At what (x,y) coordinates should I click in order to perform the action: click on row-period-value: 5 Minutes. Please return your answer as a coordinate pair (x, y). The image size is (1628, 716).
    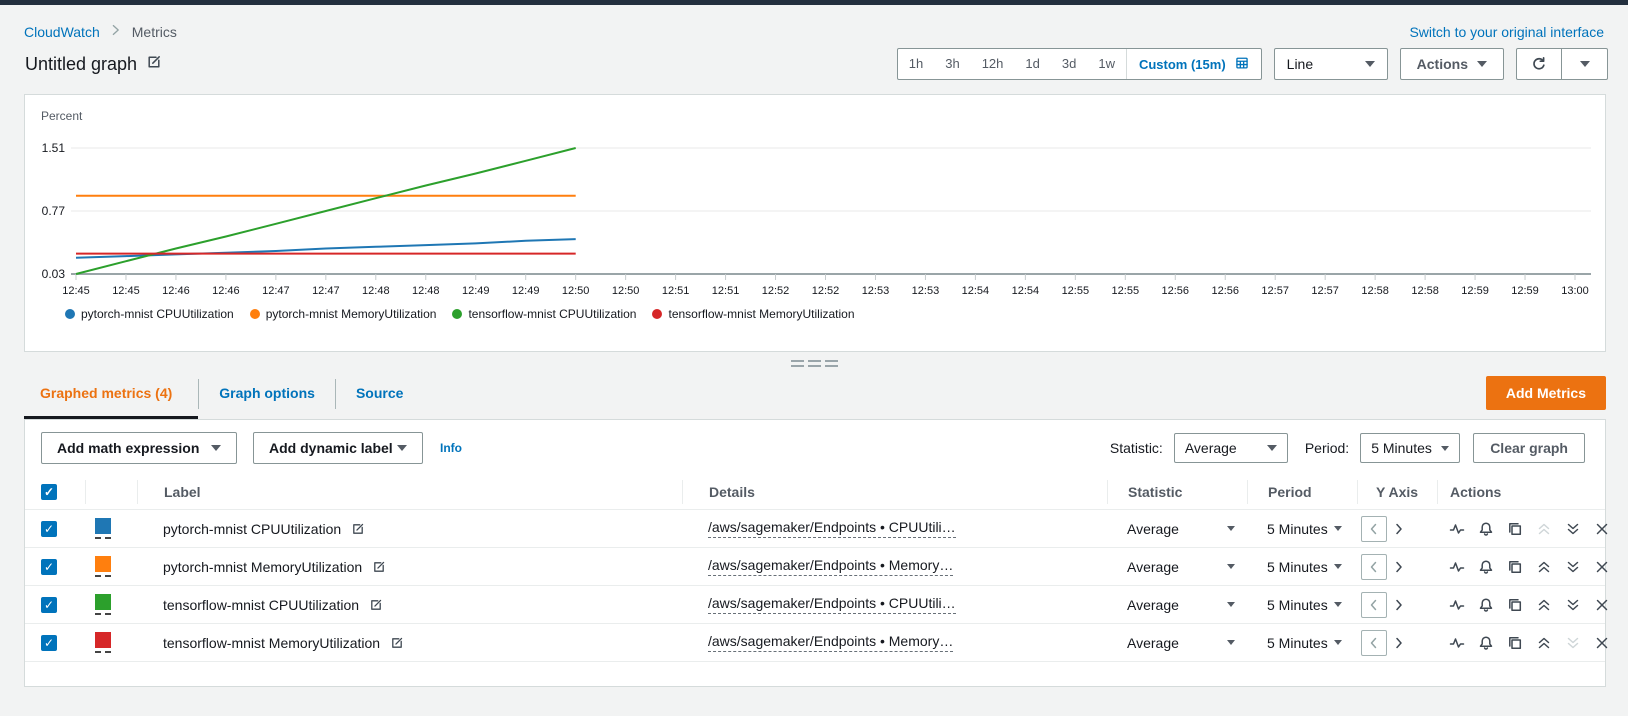
    Looking at the image, I should click on (1297, 566).